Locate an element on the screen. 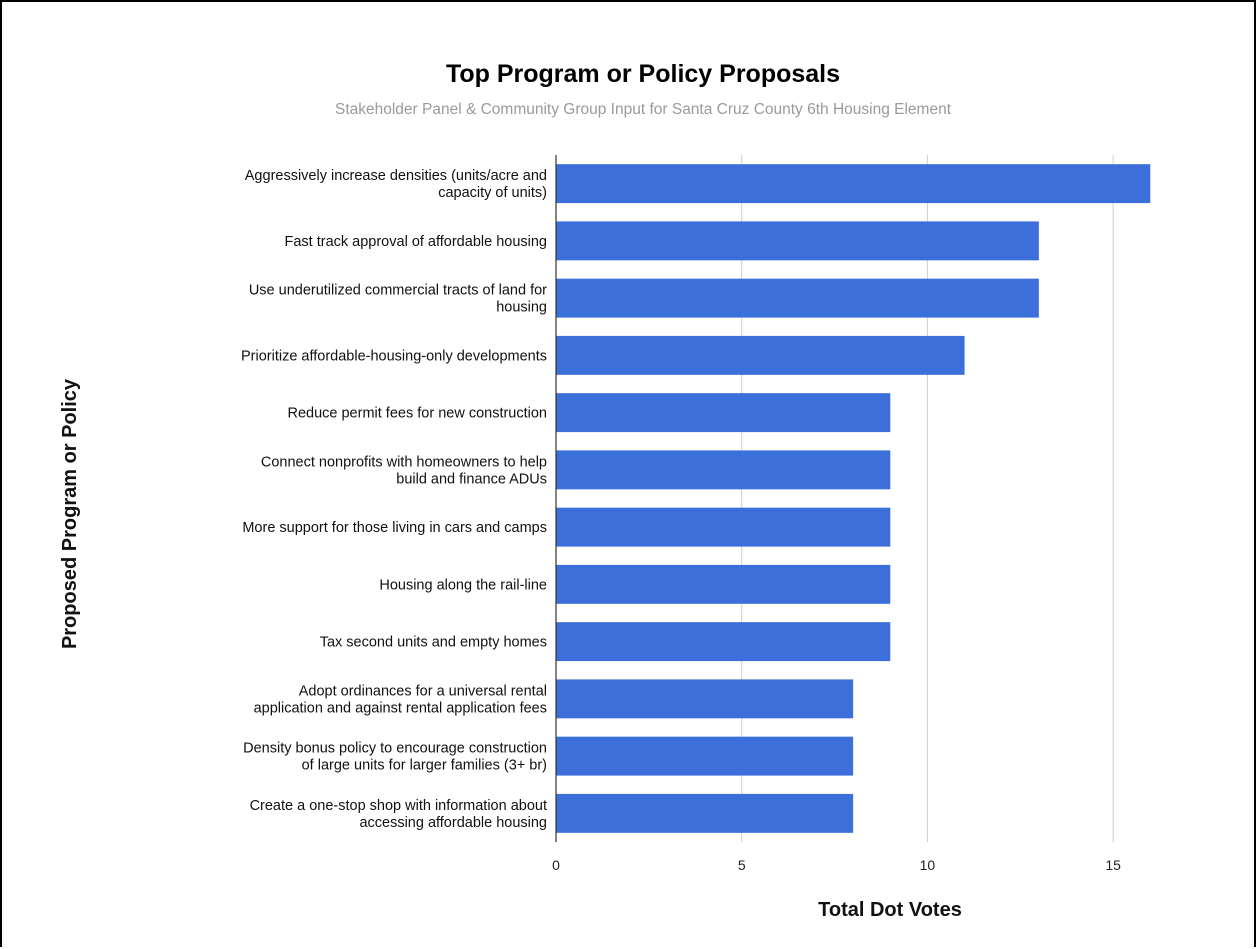 The height and width of the screenshot is (949, 1256). x-tick-label: 5 is located at coordinates (742, 865).